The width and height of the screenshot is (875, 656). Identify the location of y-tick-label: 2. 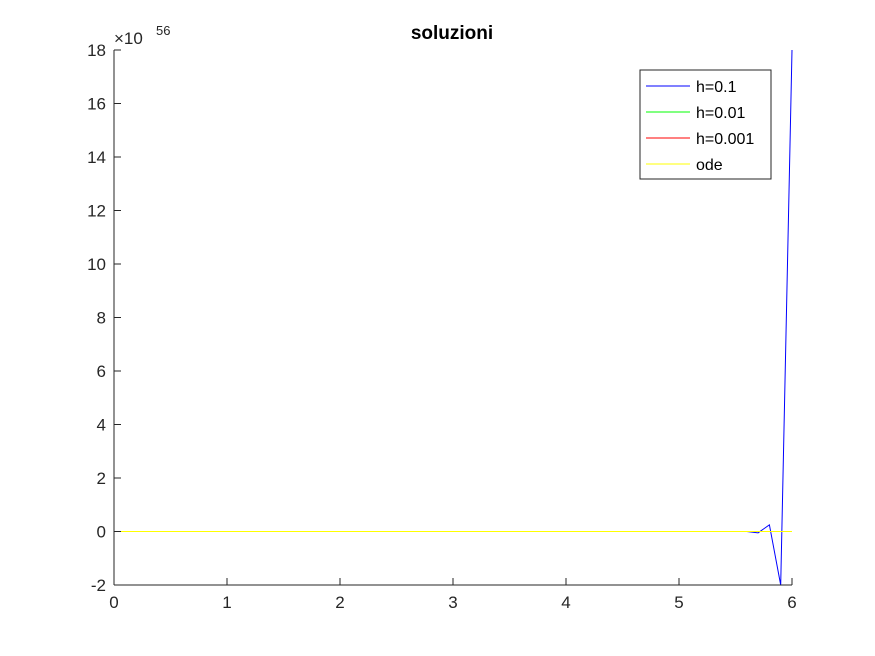
(101, 478).